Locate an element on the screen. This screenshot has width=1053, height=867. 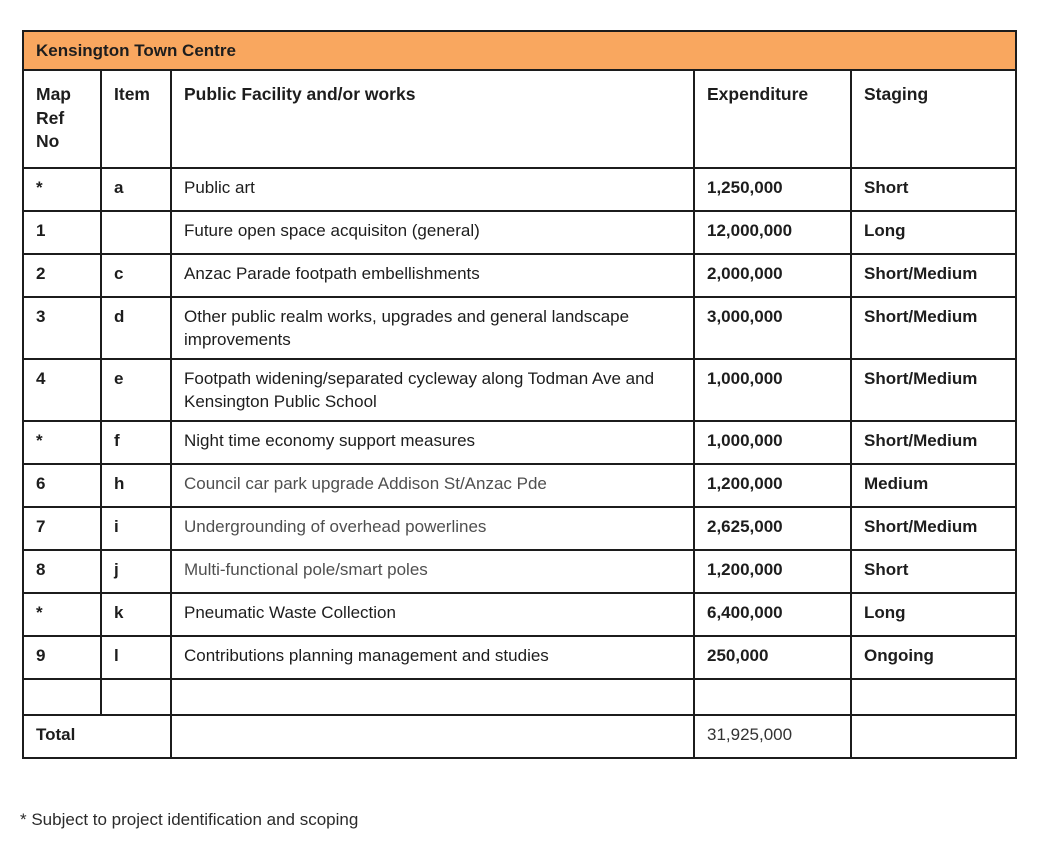
empty-cell-facility is located at coordinates (432, 696).